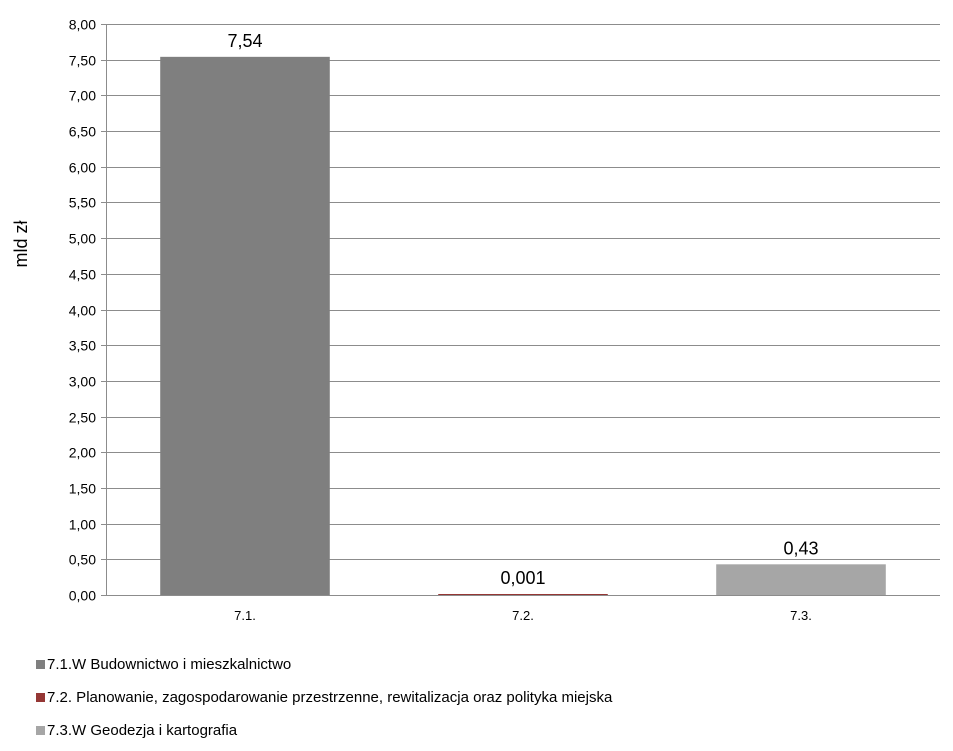  What do you see at coordinates (522, 578) in the screenshot?
I see `data-label: 0,001` at bounding box center [522, 578].